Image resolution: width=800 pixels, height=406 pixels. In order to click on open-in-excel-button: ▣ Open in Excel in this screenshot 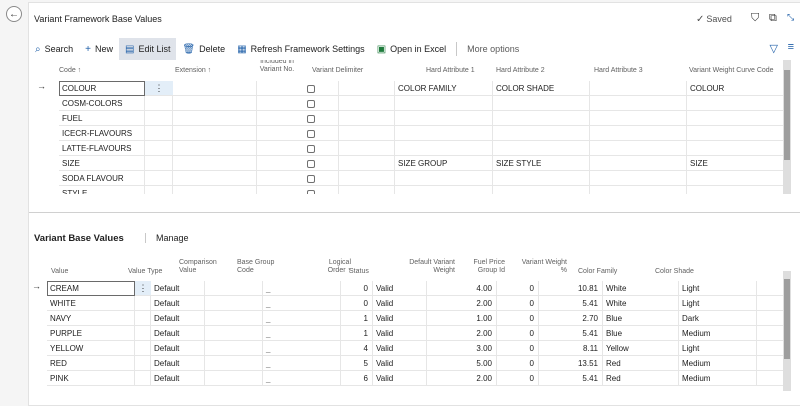, I will do `click(411, 49)`.